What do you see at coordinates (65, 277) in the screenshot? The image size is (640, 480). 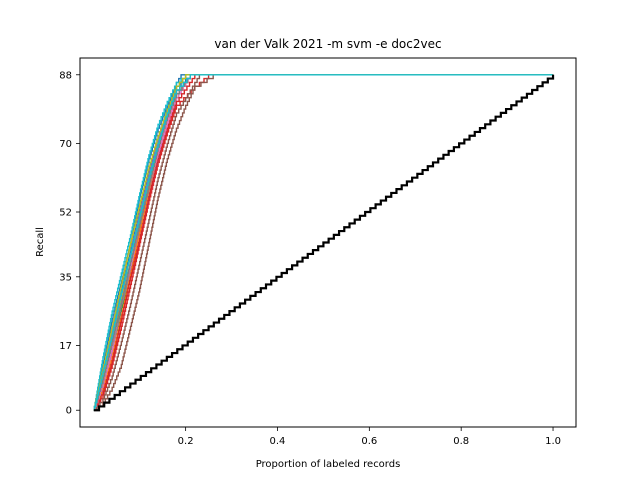 I see `y-tick-label: 35` at bounding box center [65, 277].